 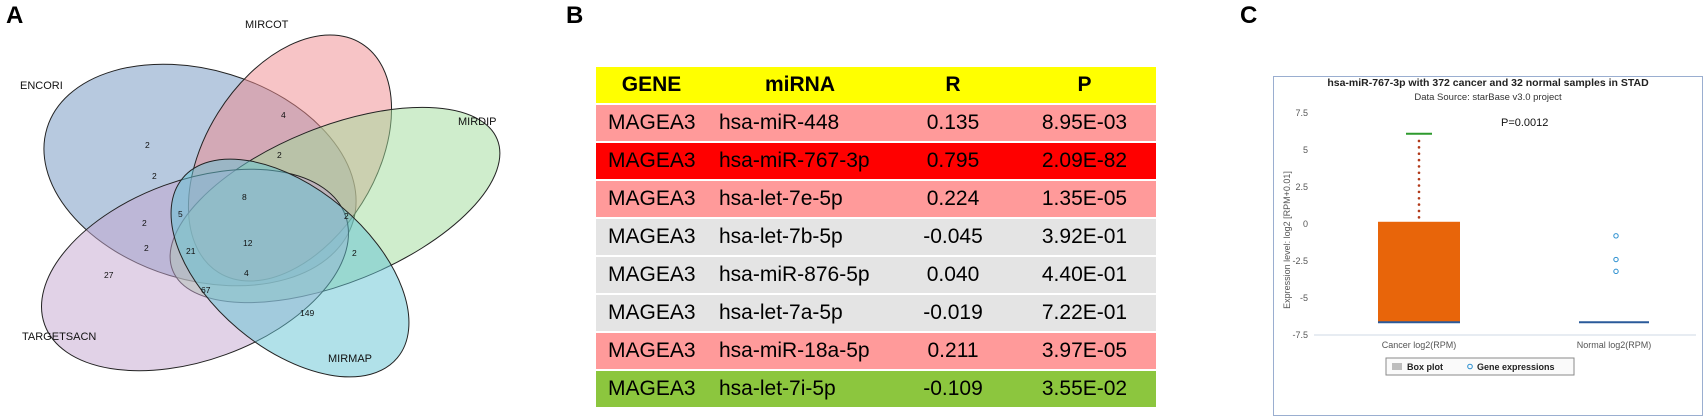 What do you see at coordinates (1419, 345) in the screenshot?
I see `x-tick-label: Cancer log2(RPM)` at bounding box center [1419, 345].